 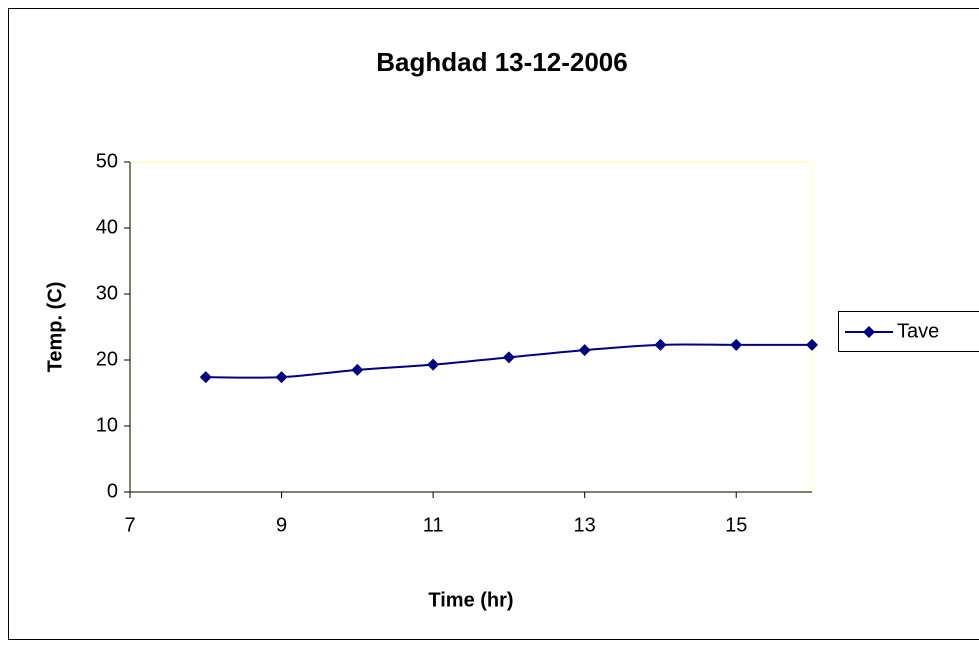 I want to click on y-tick-label: 40, so click(x=107, y=227).